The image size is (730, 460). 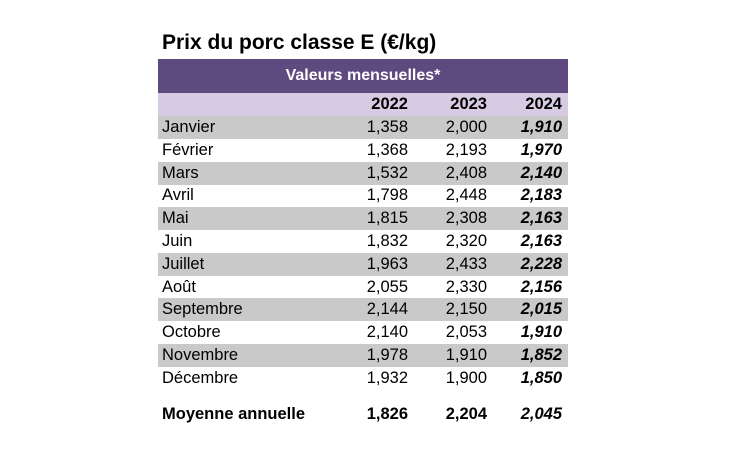 I want to click on cell-value: 1,900, so click(x=466, y=377).